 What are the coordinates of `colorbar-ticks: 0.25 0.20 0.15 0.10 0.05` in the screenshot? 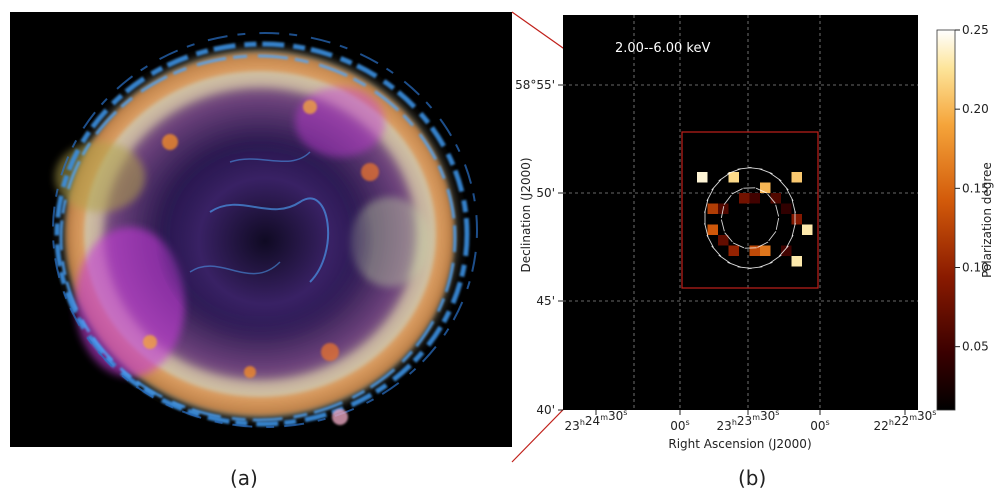 It's located at (972, 188).